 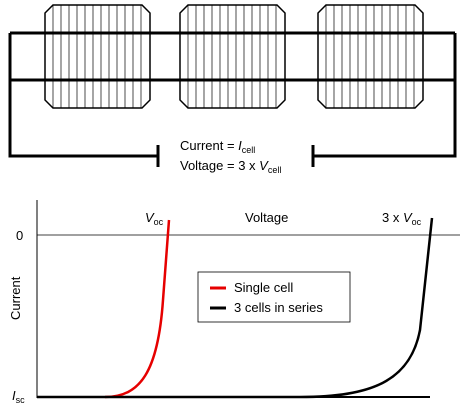 I want to click on text: 3 x, so click(x=392, y=217).